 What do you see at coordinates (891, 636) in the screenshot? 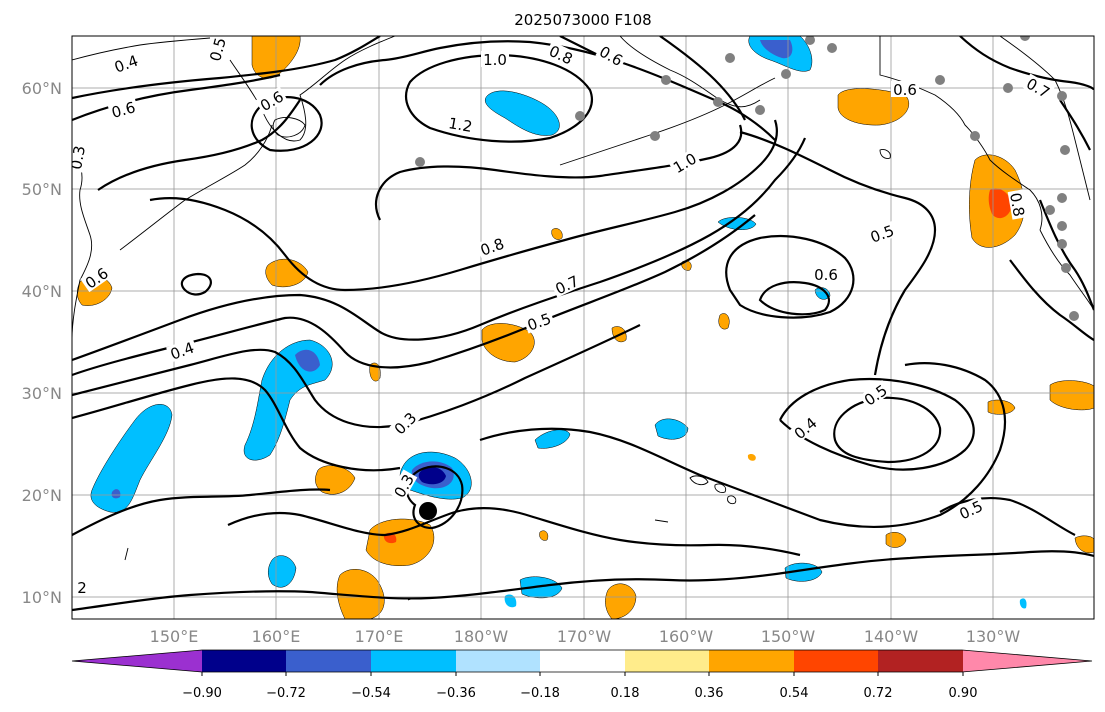
I see `lon-tick-label: 140°W` at bounding box center [891, 636].